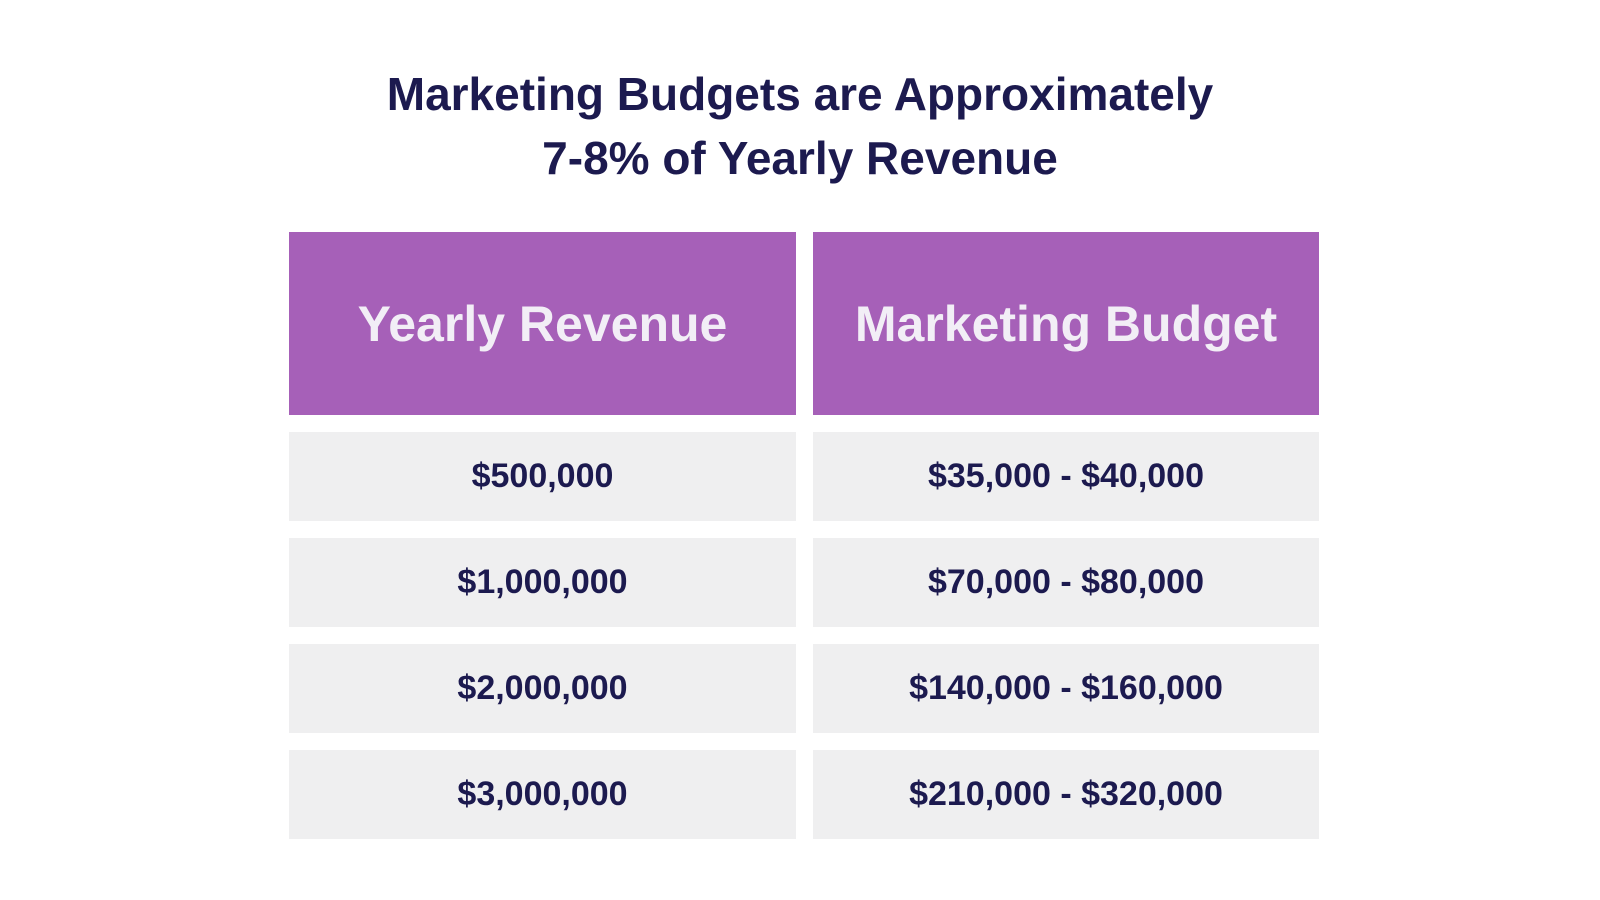 The image size is (1600, 900). Describe the element at coordinates (804, 476) in the screenshot. I see `table-row: $500,000 $35,000 - $40,000` at that location.